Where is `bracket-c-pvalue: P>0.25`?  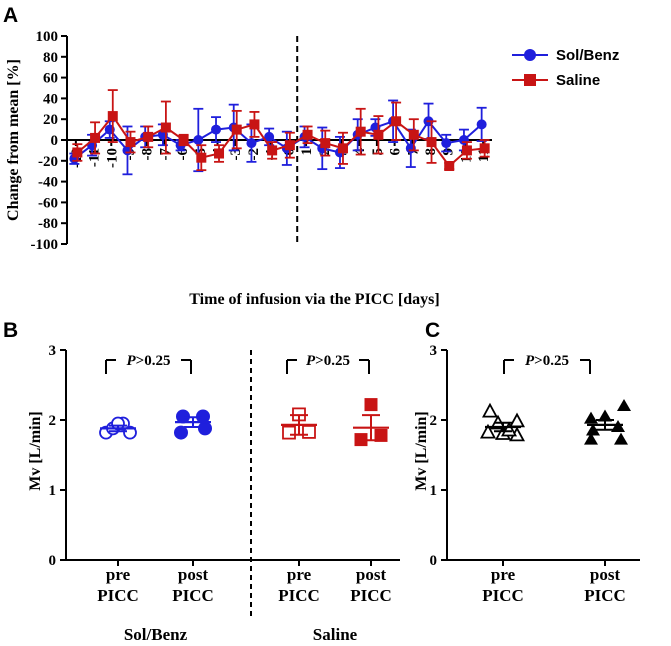 bracket-c-pvalue: P>0.25 is located at coordinates (547, 361).